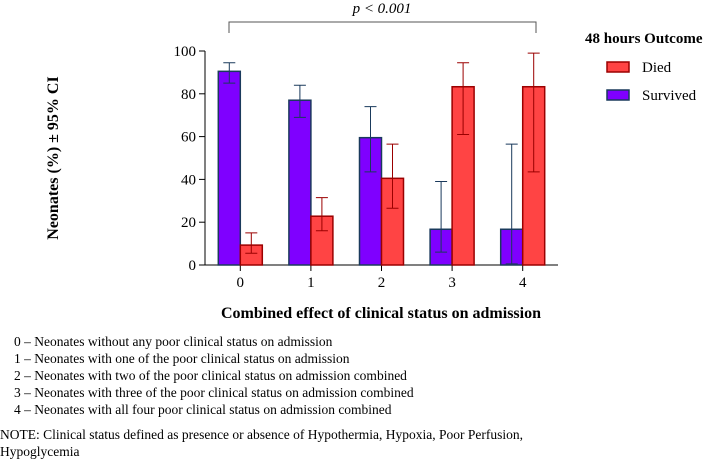  Describe the element at coordinates (188, 223) in the screenshot. I see `y-tick-label: 20` at that location.